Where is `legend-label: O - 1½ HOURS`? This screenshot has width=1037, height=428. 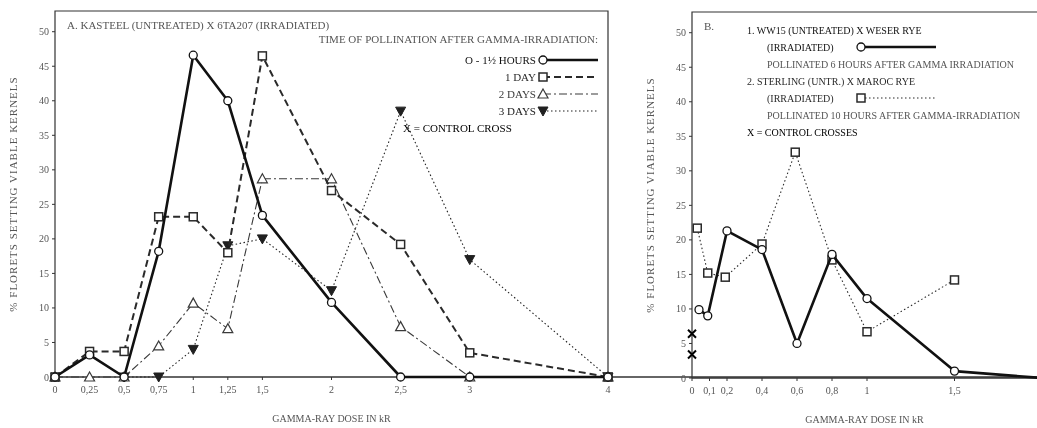 legend-label: O - 1½ HOURS is located at coordinates (500, 60).